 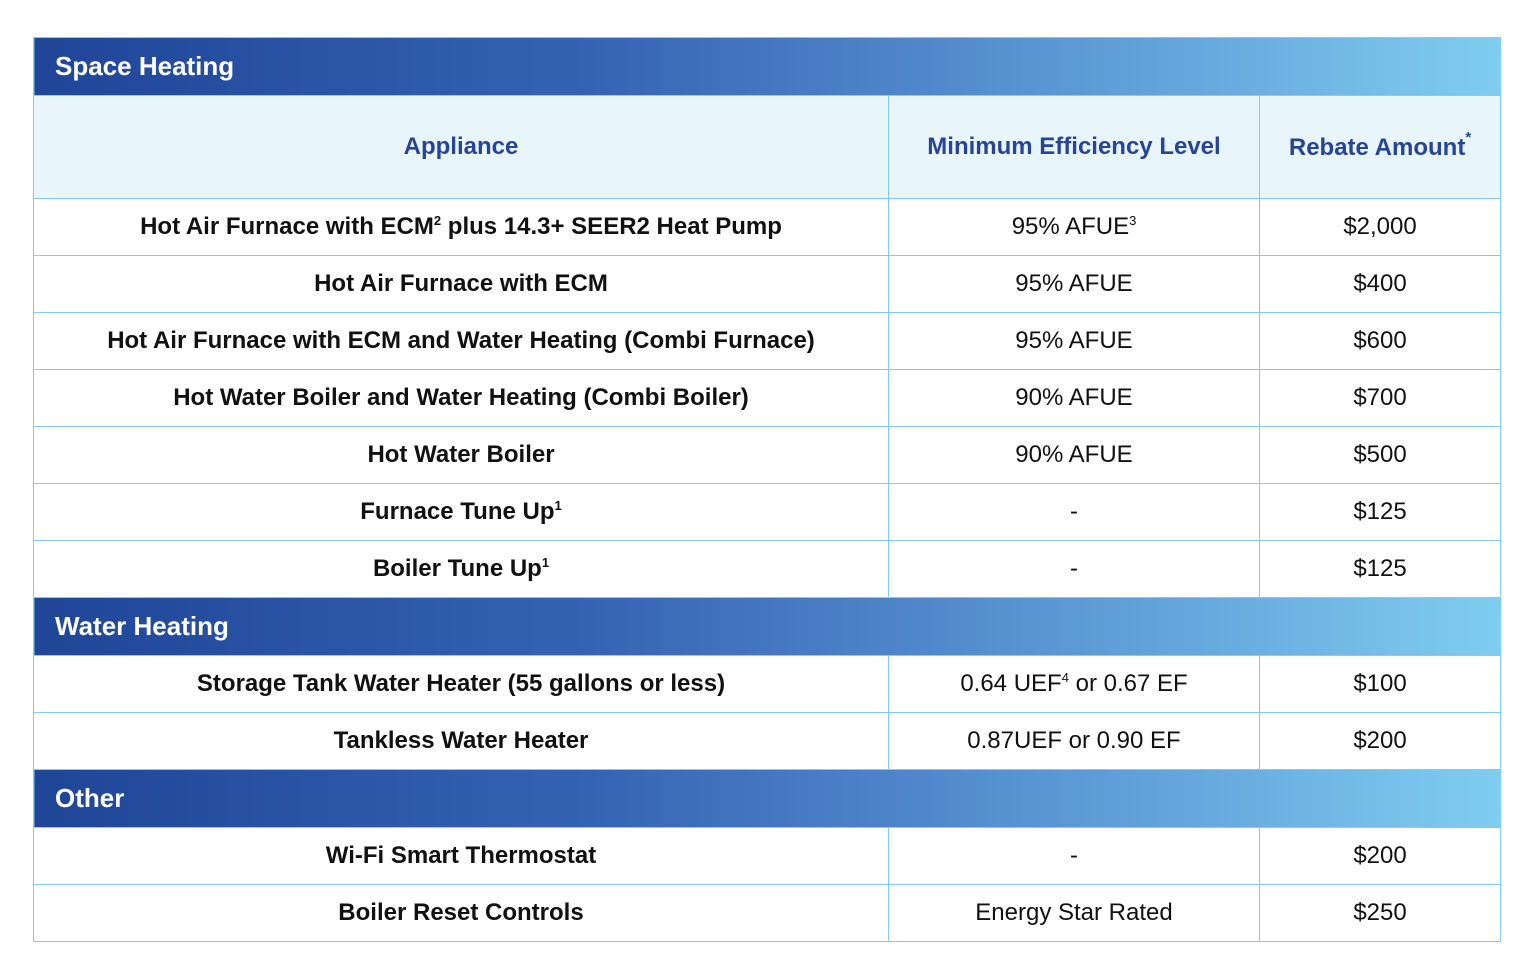 I want to click on section-header-water-heating: Water Heating, so click(x=767, y=626).